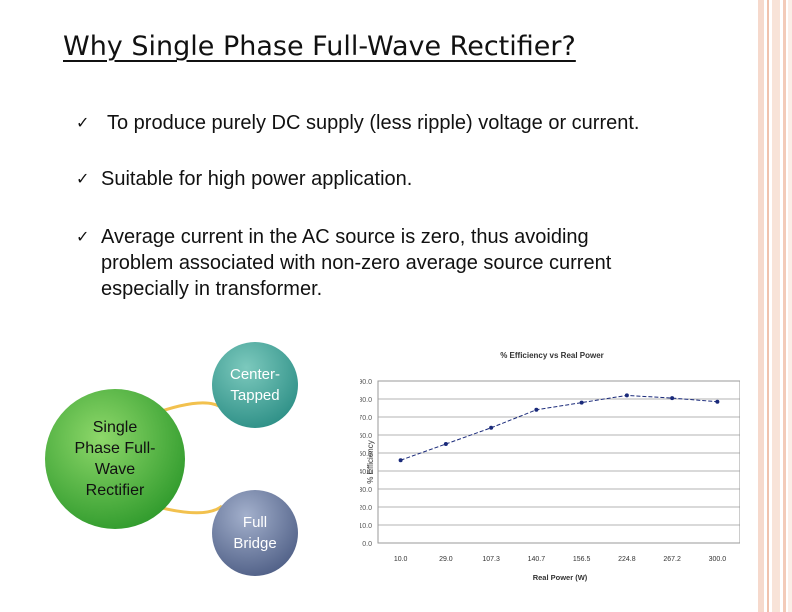 This screenshot has height=612, width=792. What do you see at coordinates (115, 490) in the screenshot?
I see `label-line: Rectifier` at bounding box center [115, 490].